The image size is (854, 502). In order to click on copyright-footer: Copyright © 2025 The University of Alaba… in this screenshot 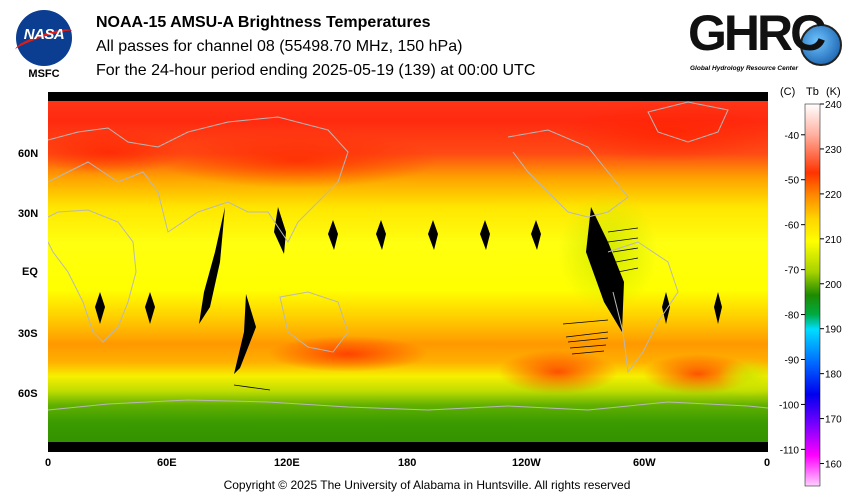, I will do `click(427, 485)`.